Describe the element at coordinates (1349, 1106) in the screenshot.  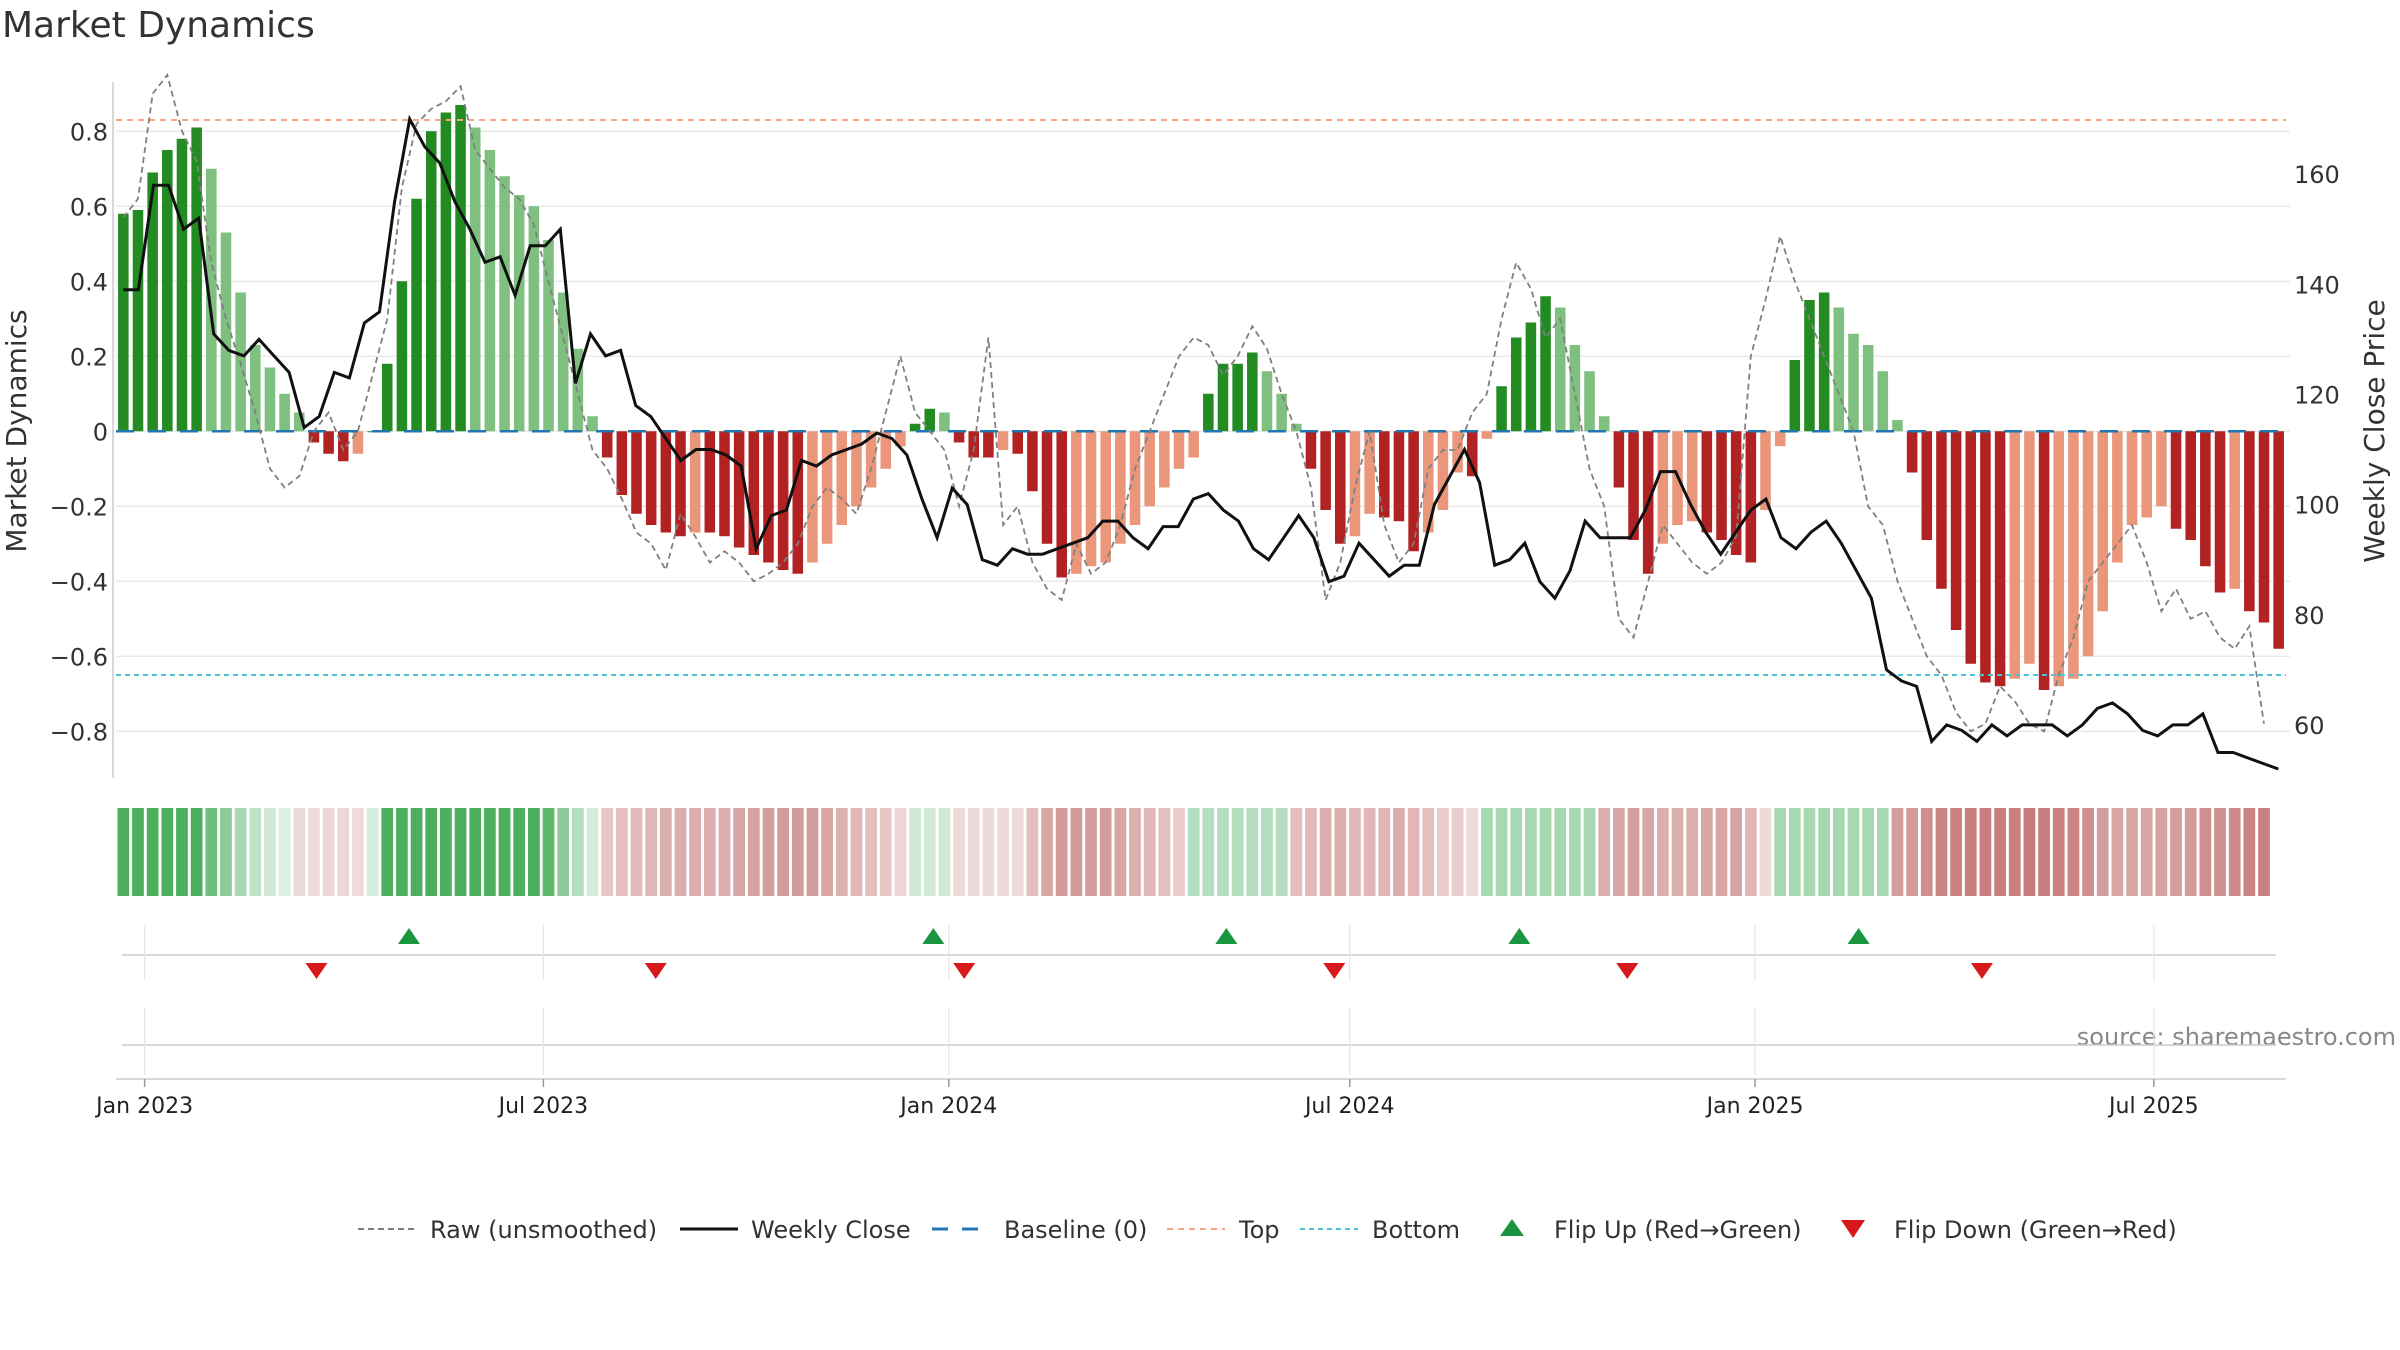
I see `x-tick-label: Jul 2024` at that location.